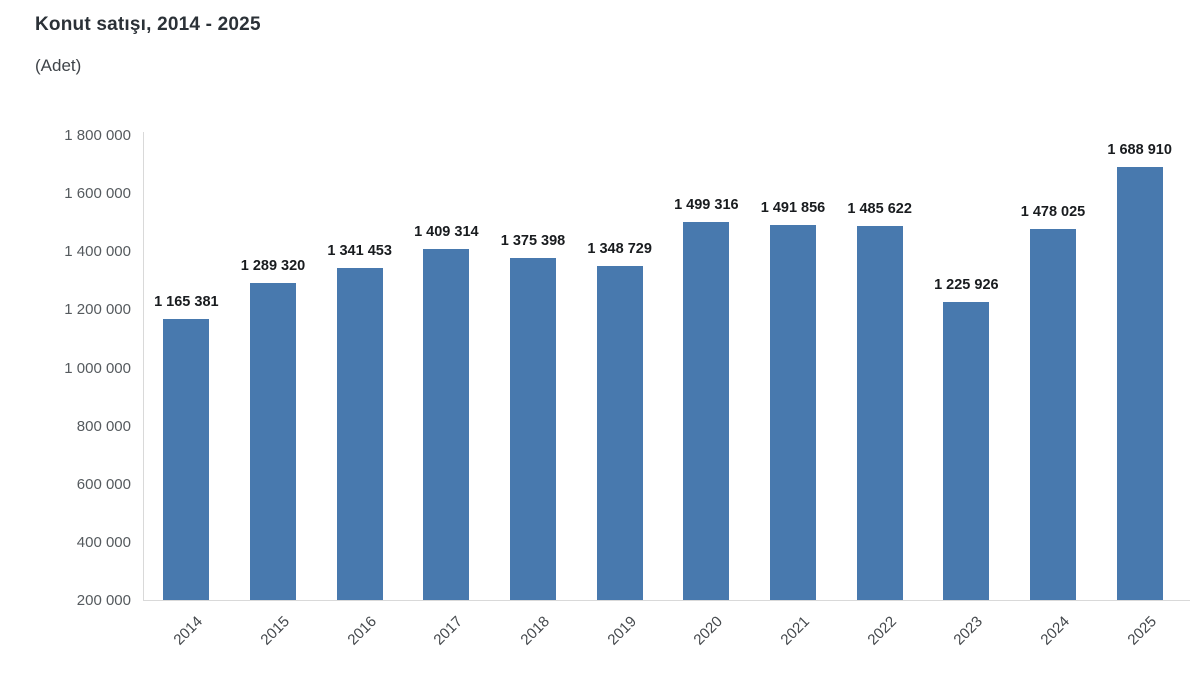 This screenshot has width=1200, height=681. I want to click on bar-value-label: 1 341 453, so click(359, 251).